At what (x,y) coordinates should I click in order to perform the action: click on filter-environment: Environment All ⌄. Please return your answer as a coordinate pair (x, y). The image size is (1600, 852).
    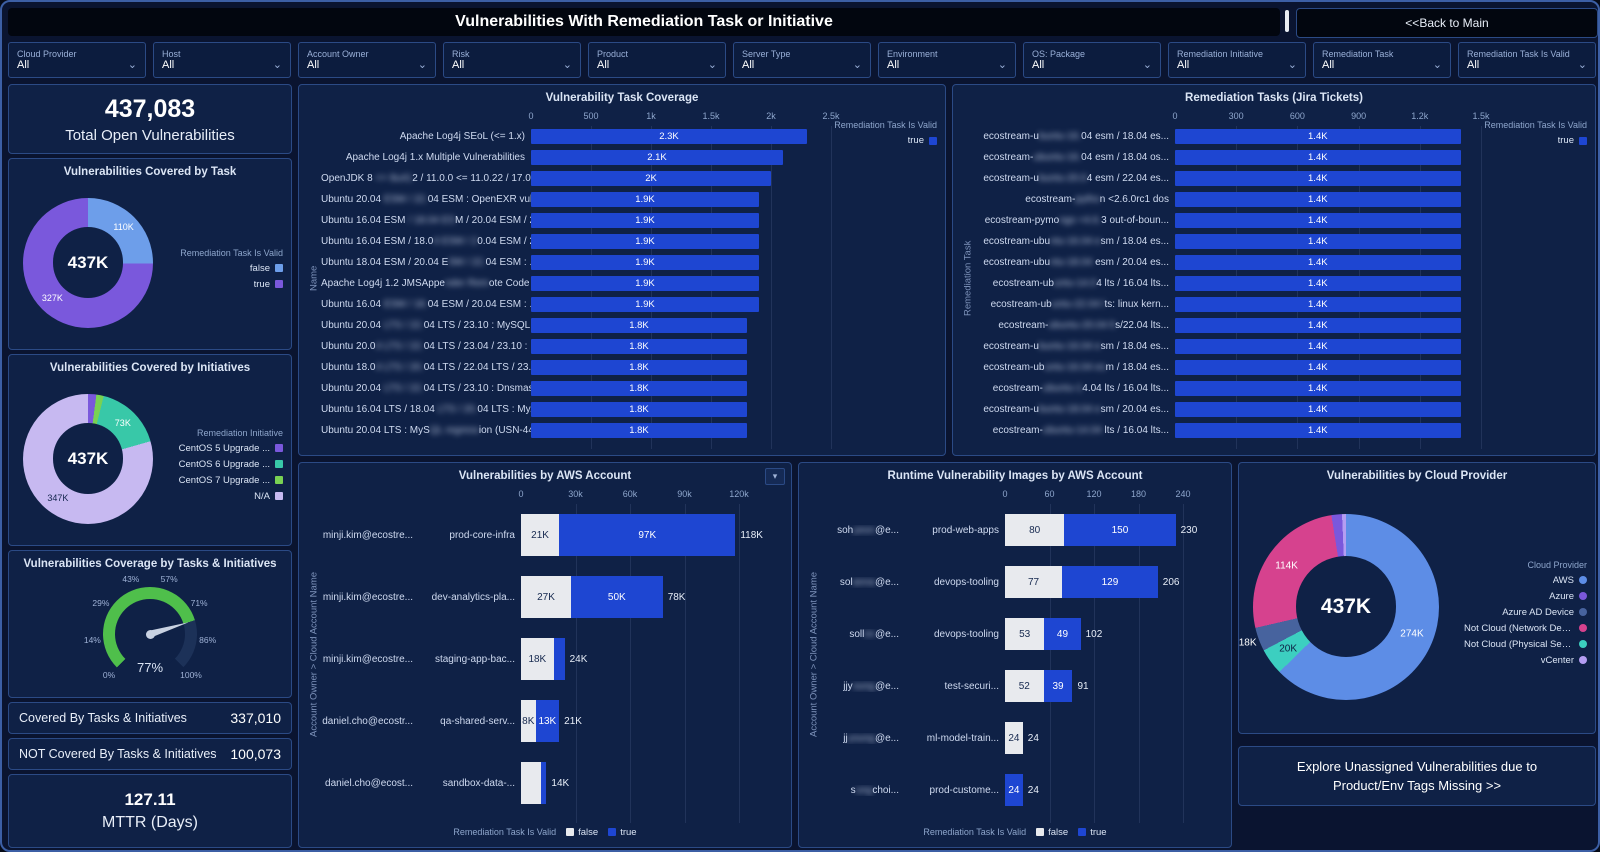
    Looking at the image, I should click on (947, 60).